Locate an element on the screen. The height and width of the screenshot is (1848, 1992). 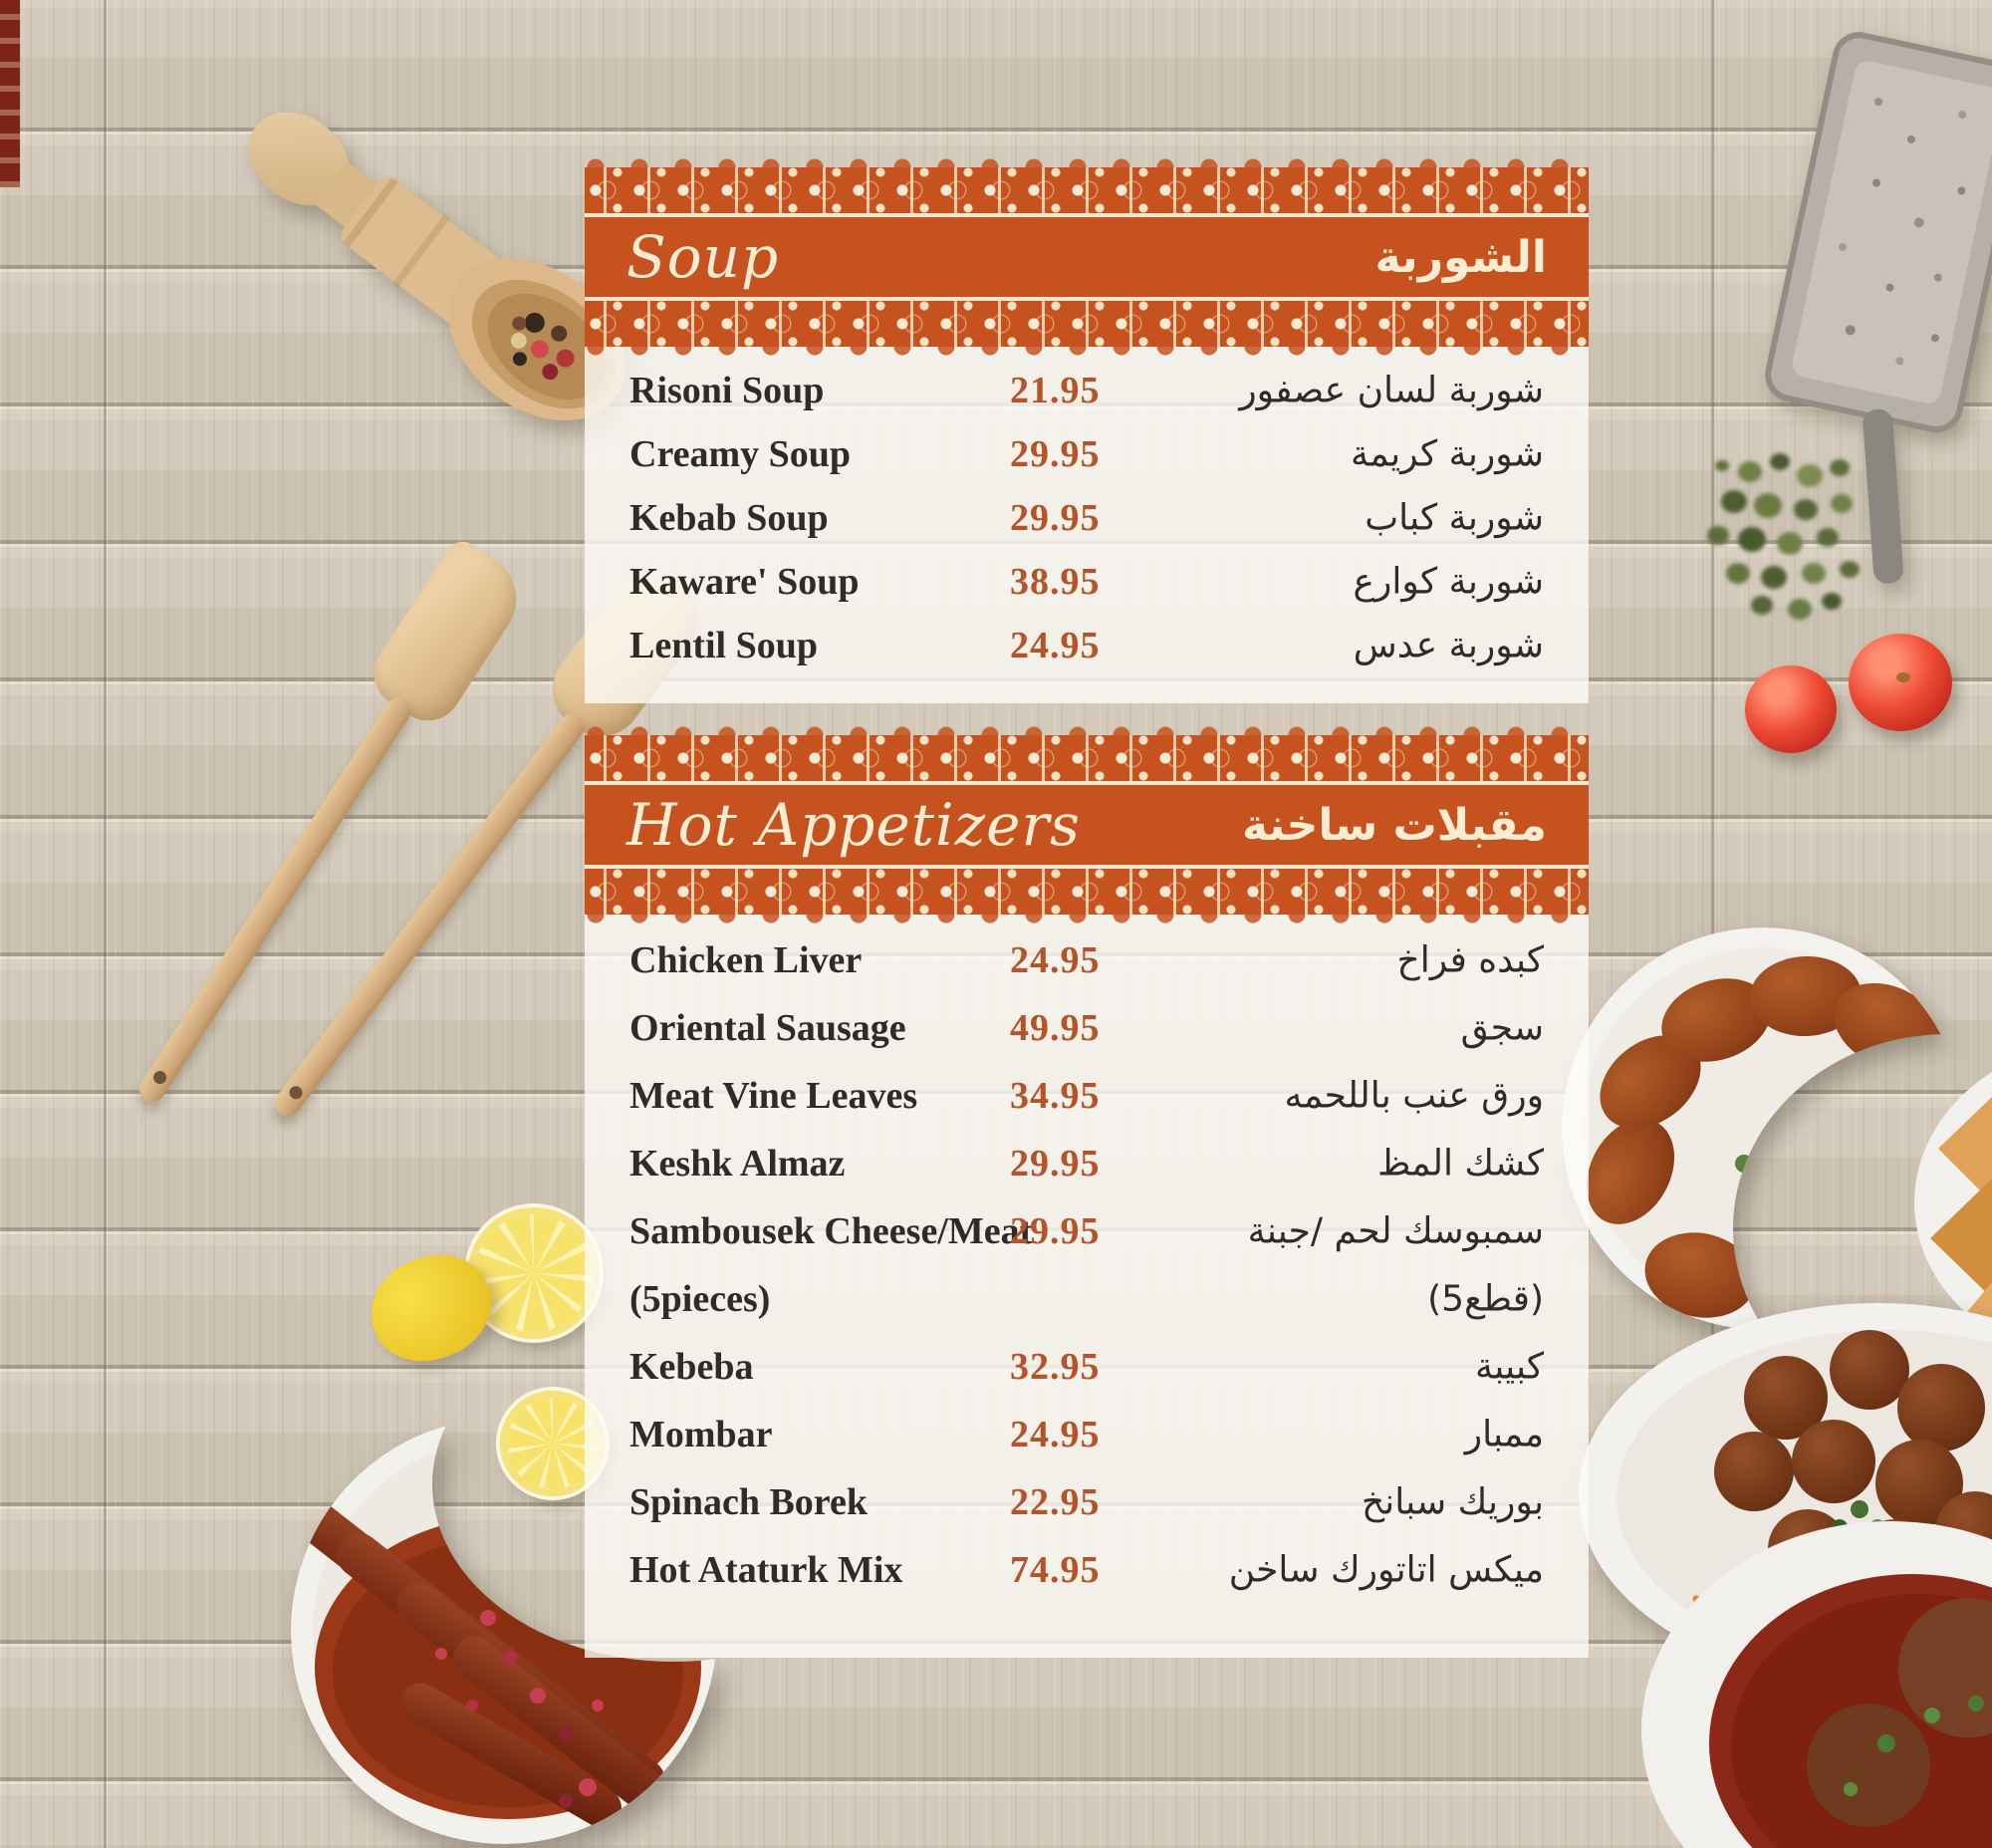
item-name-en: Oriental Sausage is located at coordinates (767, 1028).